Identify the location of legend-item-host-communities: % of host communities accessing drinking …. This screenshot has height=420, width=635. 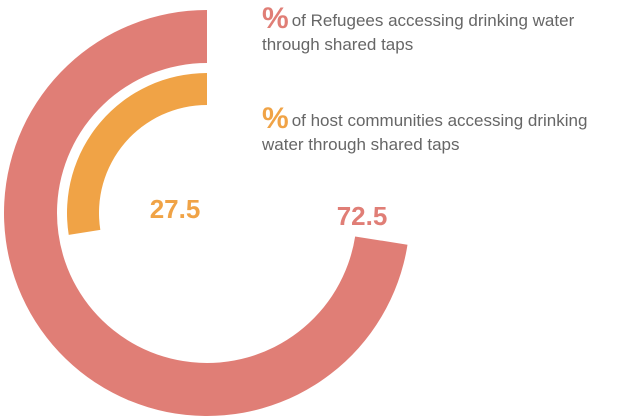
(447, 130).